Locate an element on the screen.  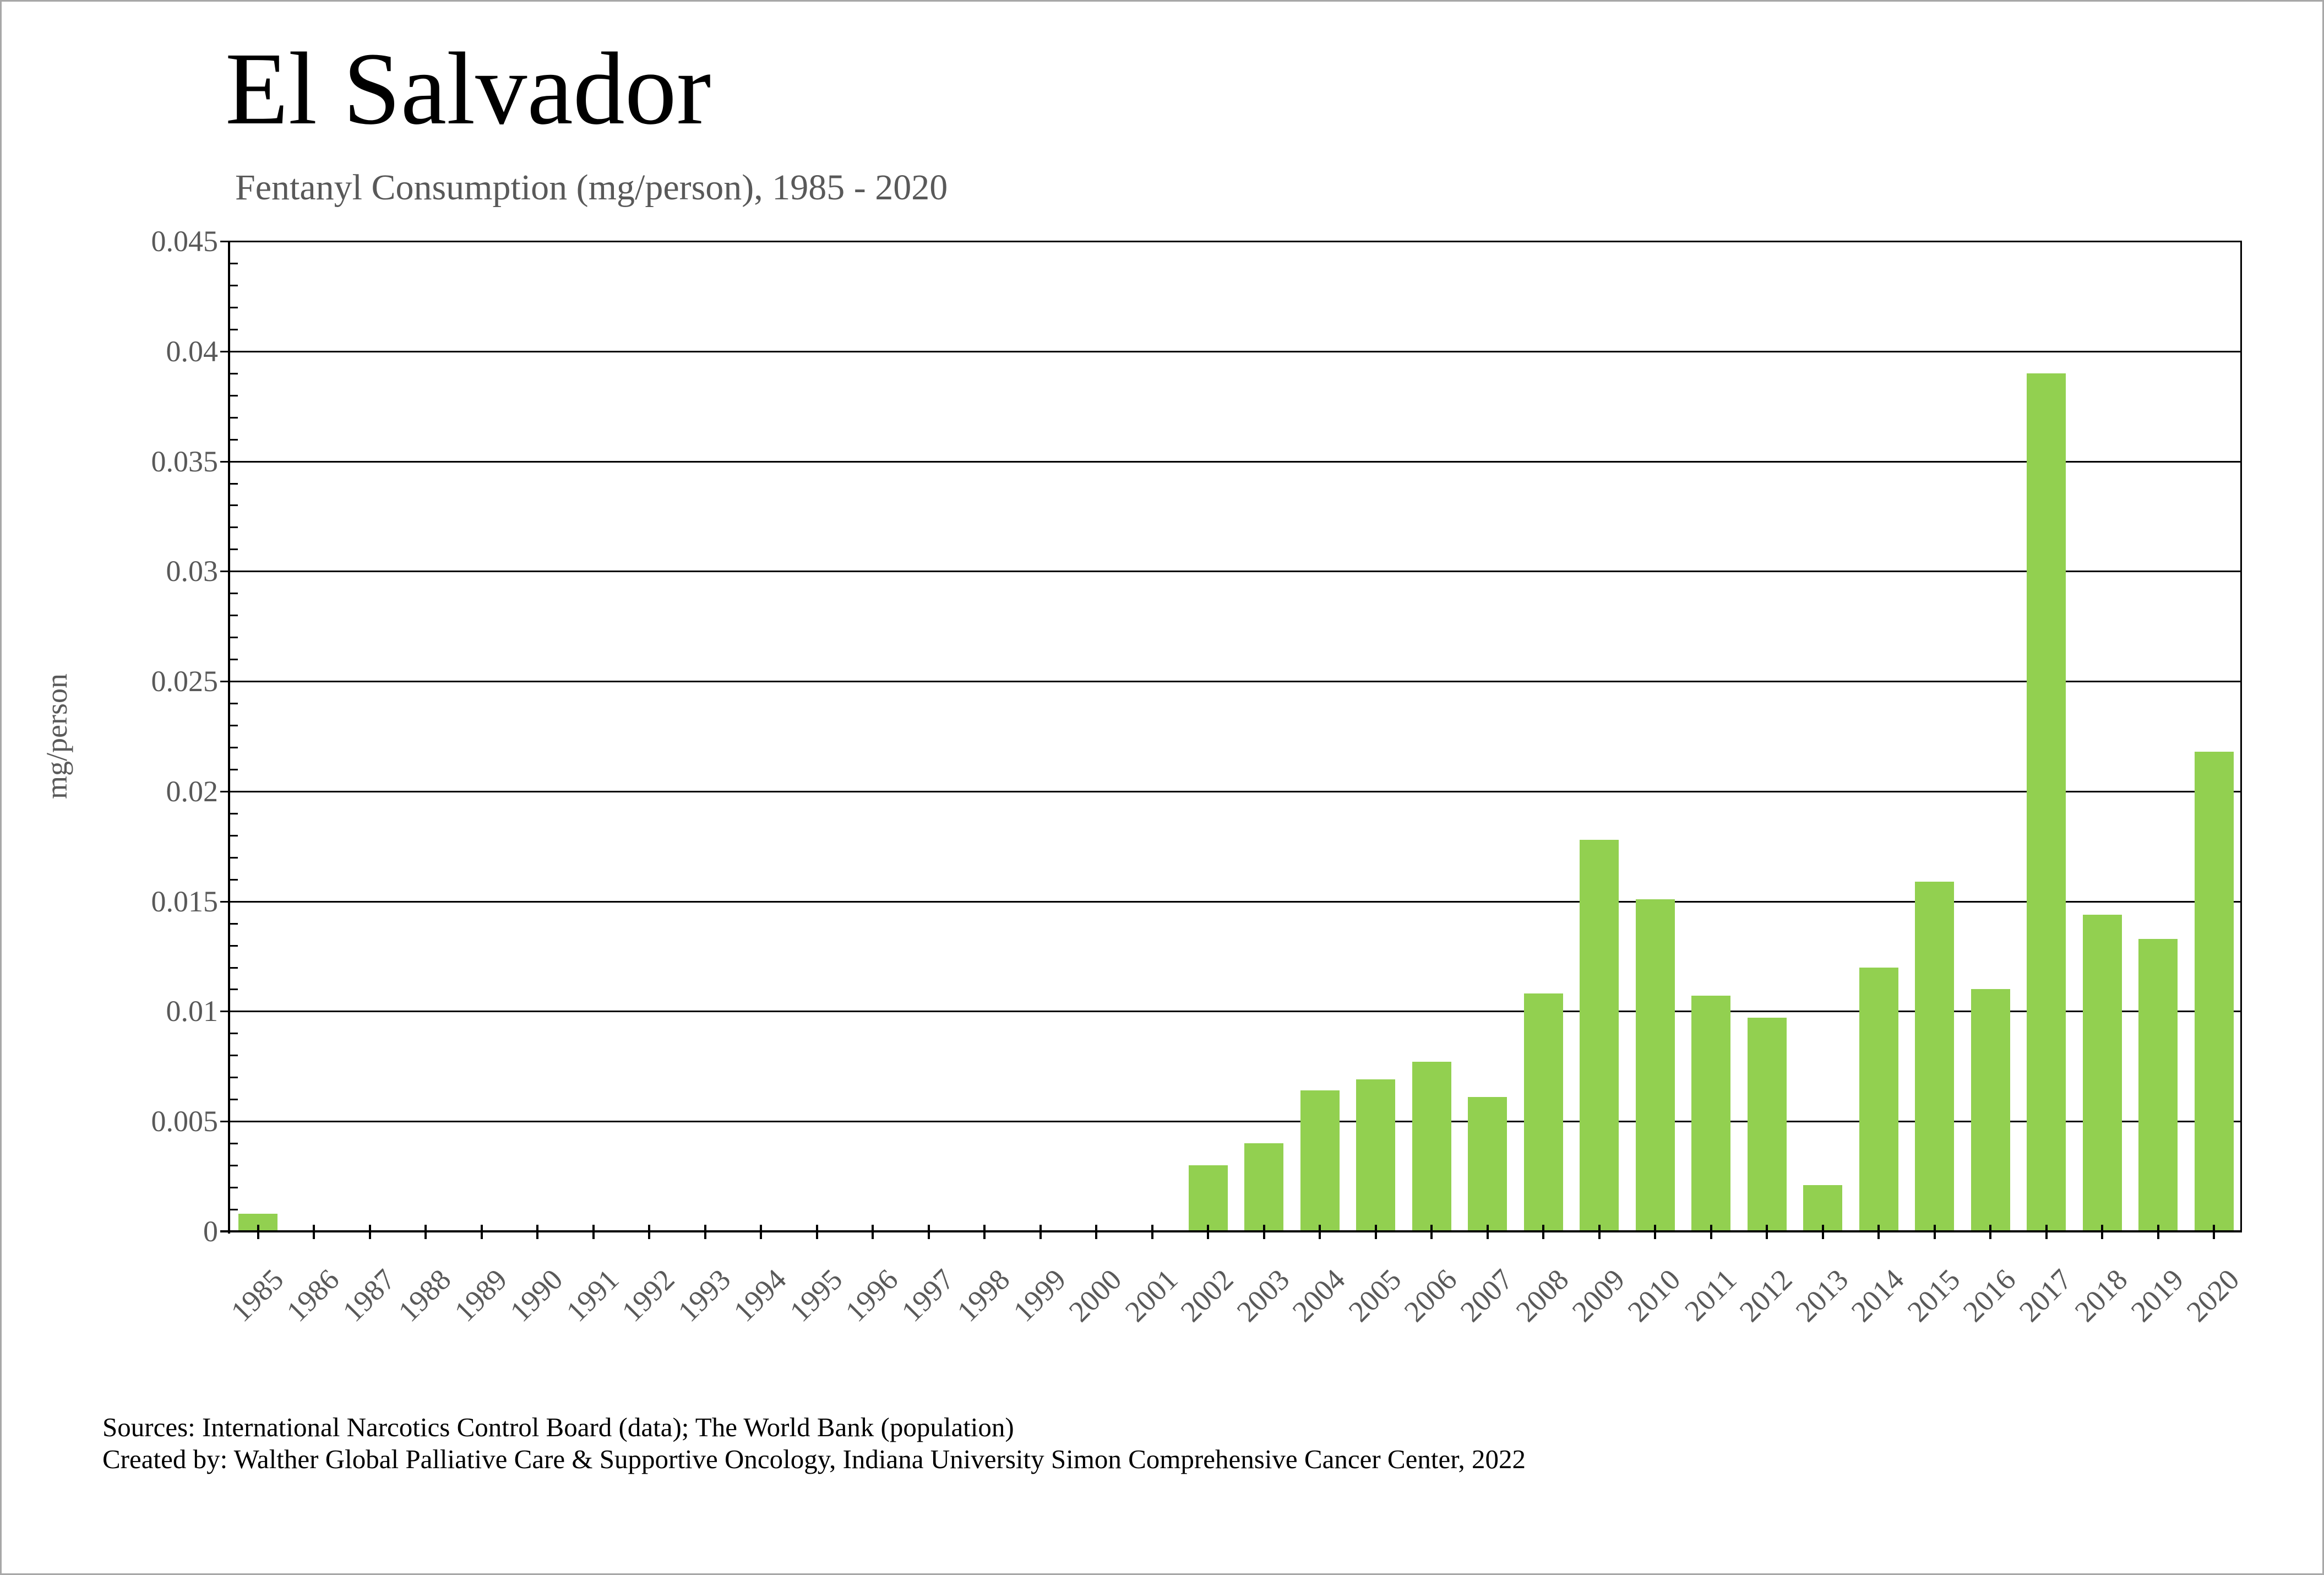
y-tick-label-0.025: 0.025 is located at coordinates (185, 681).